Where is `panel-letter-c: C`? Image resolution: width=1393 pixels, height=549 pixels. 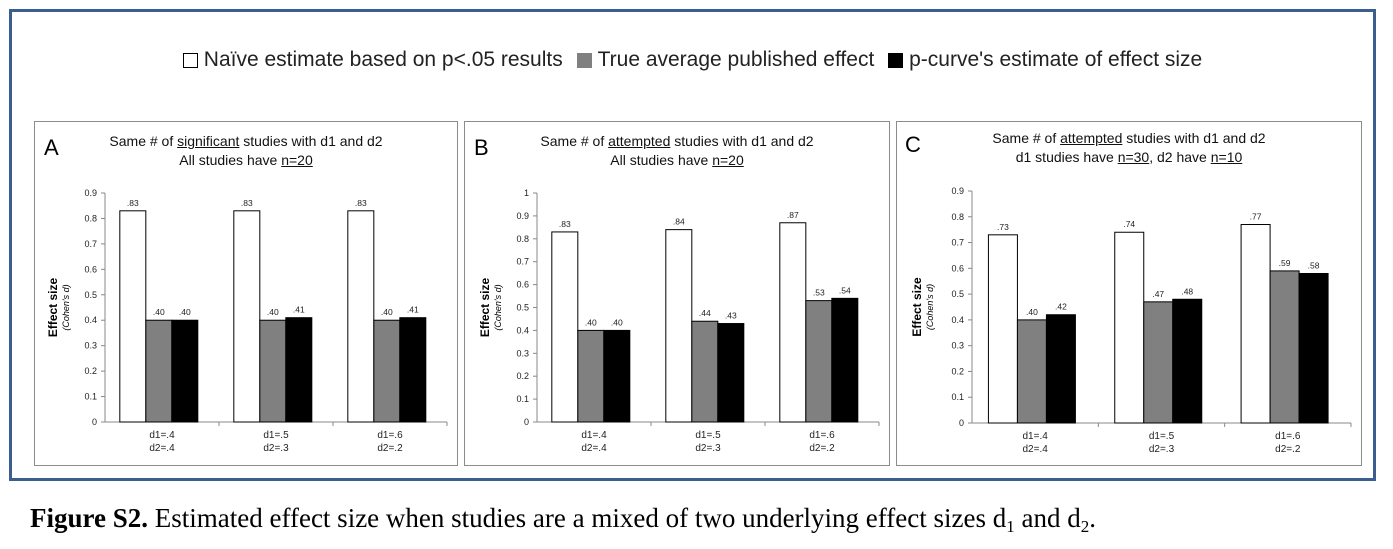
panel-letter-c: C is located at coordinates (913, 144).